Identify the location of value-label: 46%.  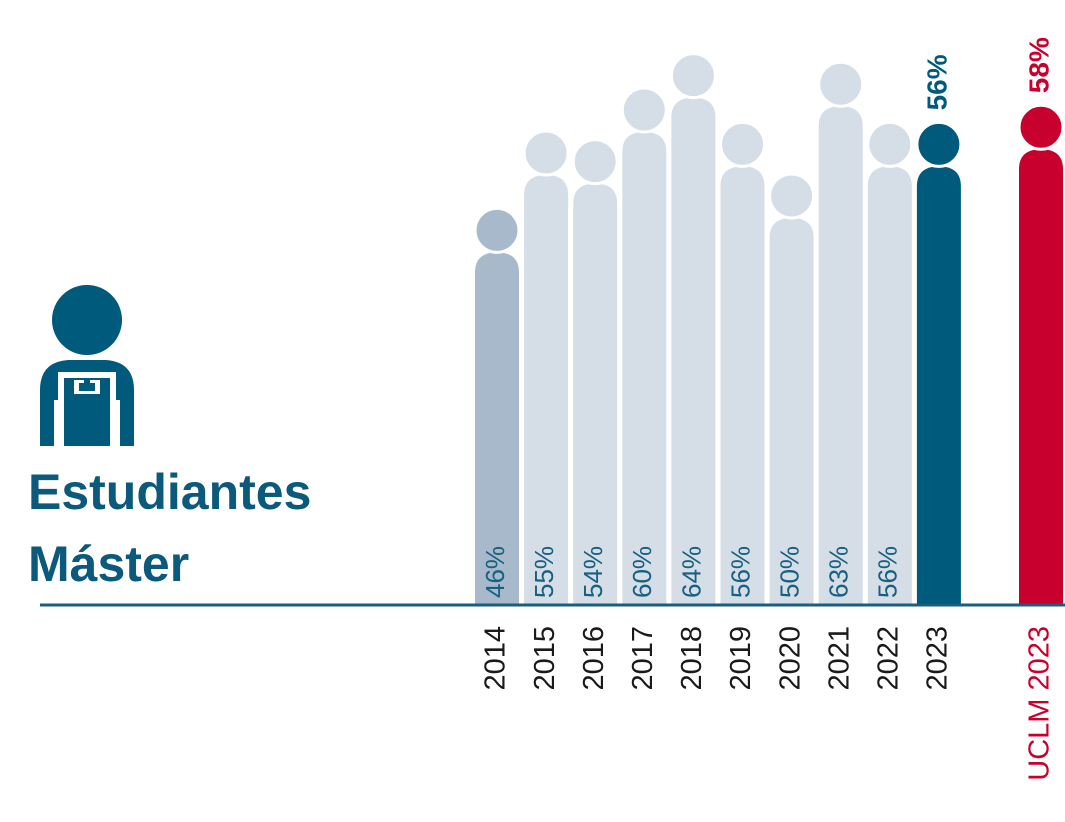
(495, 572).